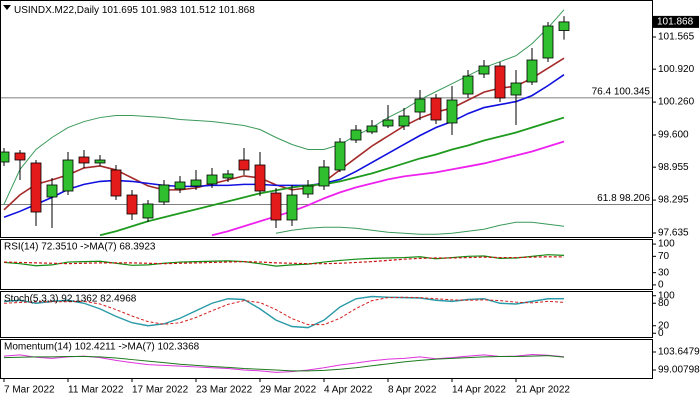 This screenshot has width=700, height=400. I want to click on y-tick-label: 100.920, so click(676, 69).